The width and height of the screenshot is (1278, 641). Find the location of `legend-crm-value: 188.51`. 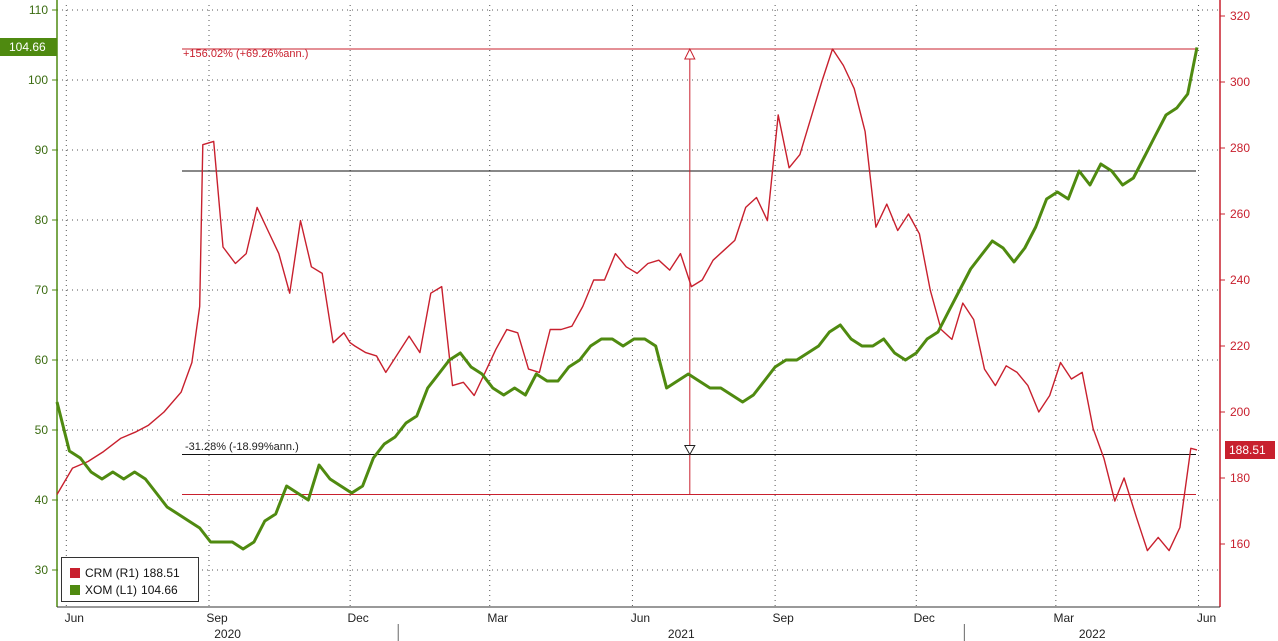

legend-crm-value: 188.51 is located at coordinates (161, 573).